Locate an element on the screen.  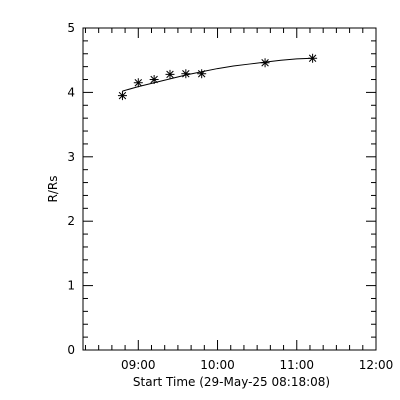
x-tick-label: 10:00 is located at coordinates (217, 365).